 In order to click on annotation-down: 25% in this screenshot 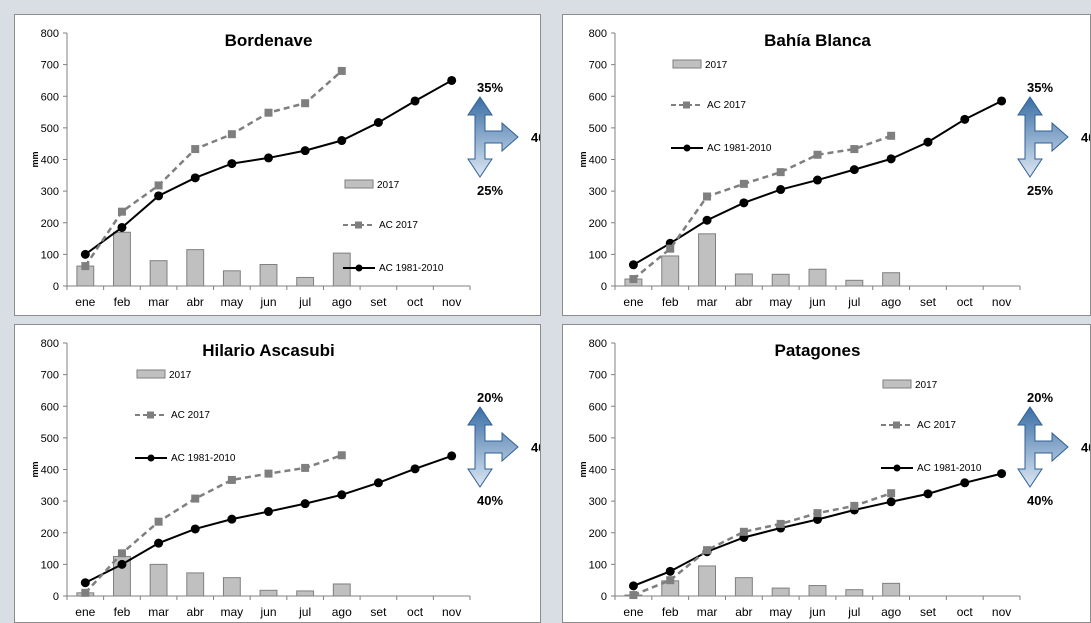, I will do `click(490, 190)`.